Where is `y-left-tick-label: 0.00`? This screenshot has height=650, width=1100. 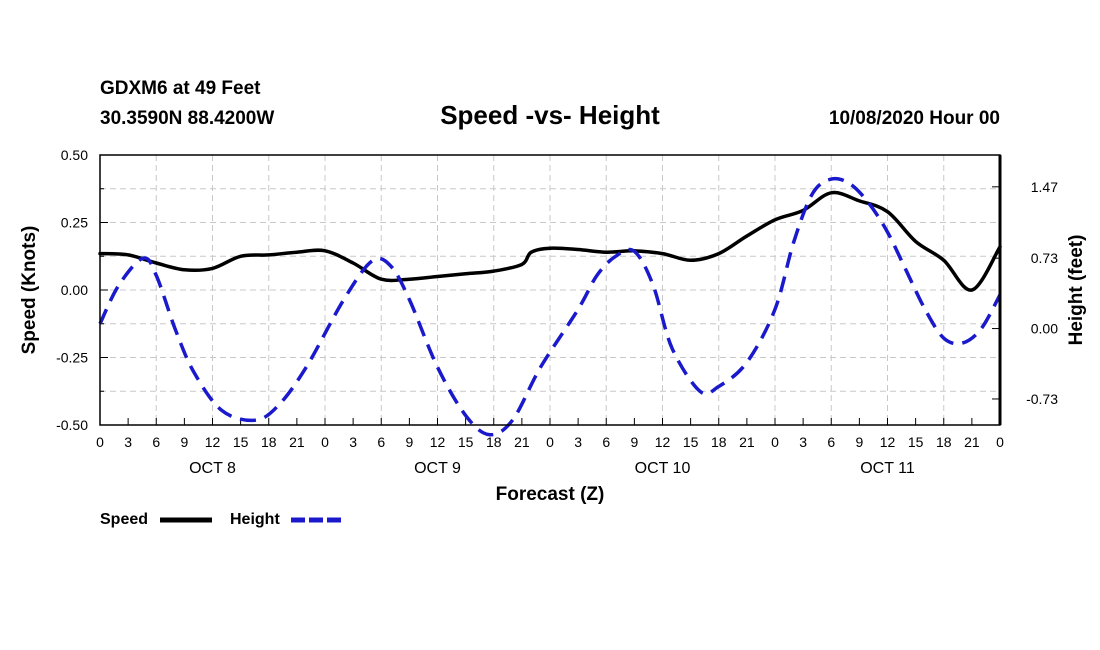 y-left-tick-label: 0.00 is located at coordinates (74, 290).